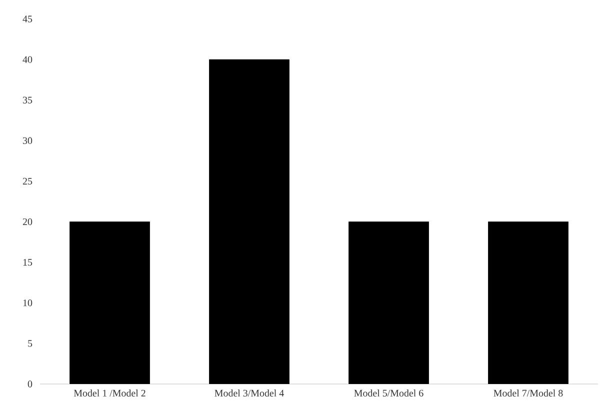 This screenshot has width=602, height=414. I want to click on y-tick-label: 20, so click(27, 222).